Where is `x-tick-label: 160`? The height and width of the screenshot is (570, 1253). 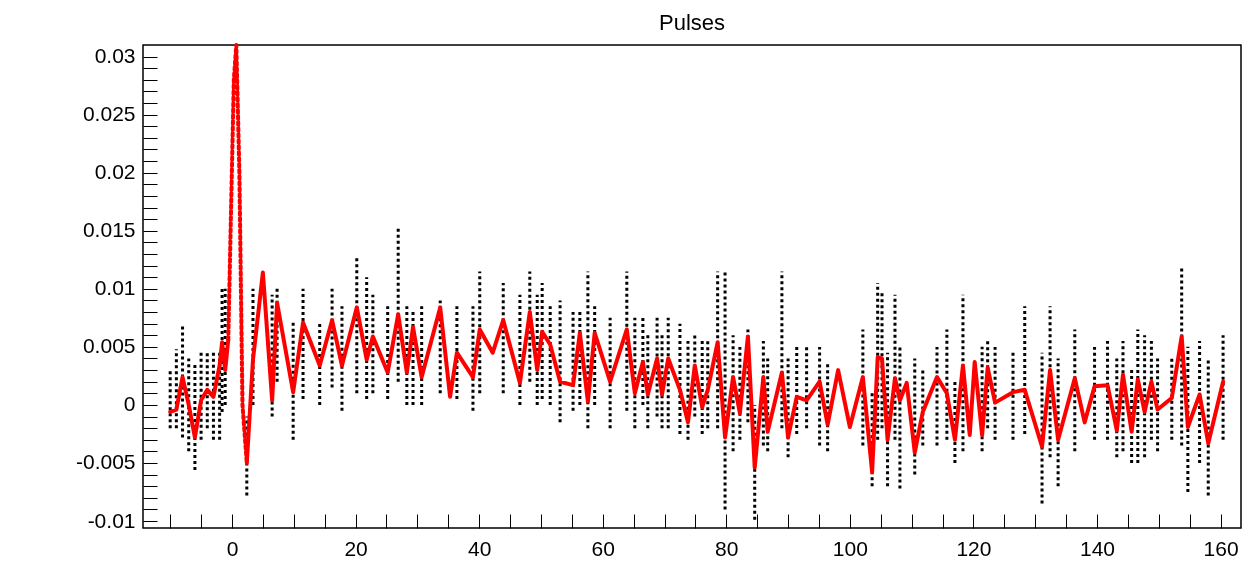 x-tick-label: 160 is located at coordinates (1221, 548).